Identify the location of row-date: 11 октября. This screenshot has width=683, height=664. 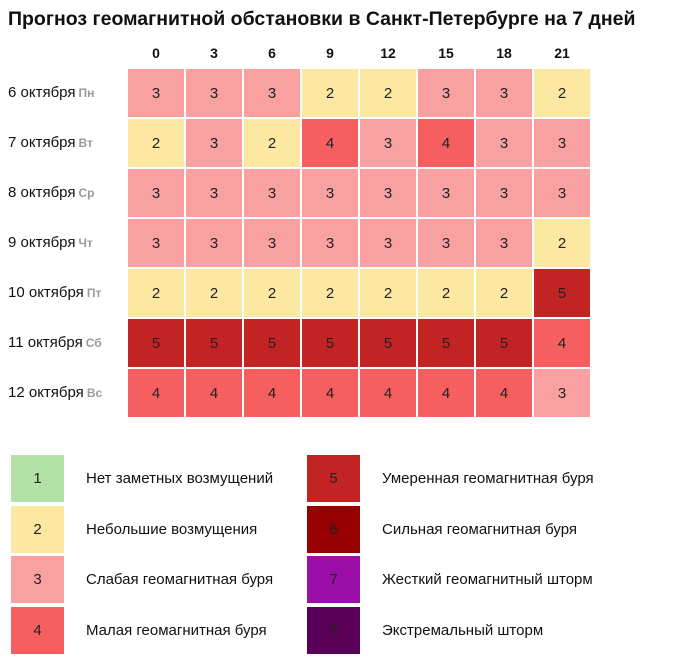
(45, 342).